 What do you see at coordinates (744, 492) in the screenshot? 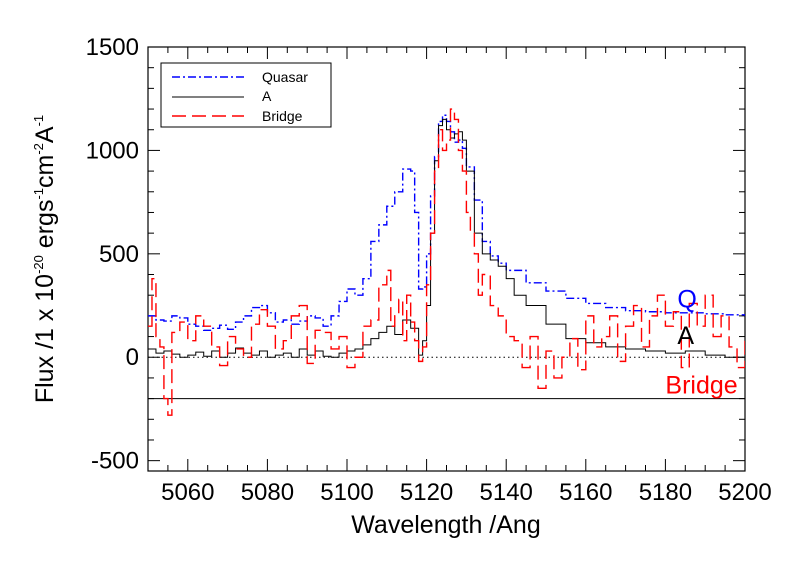
I see `x-tick-label: 5200` at bounding box center [744, 492].